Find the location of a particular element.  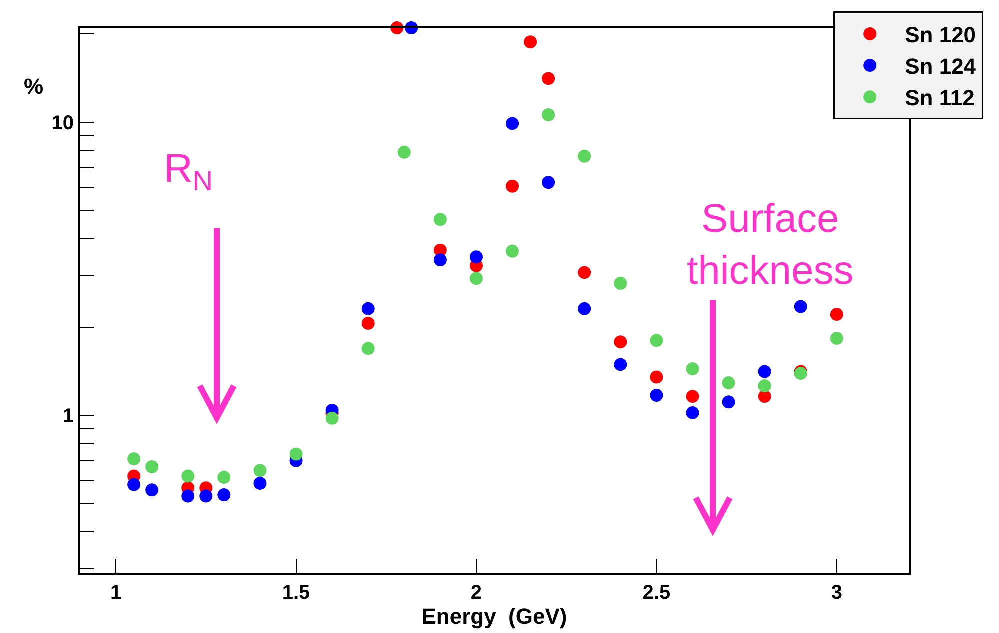

legend-label: Sn 112 is located at coordinates (940, 98).